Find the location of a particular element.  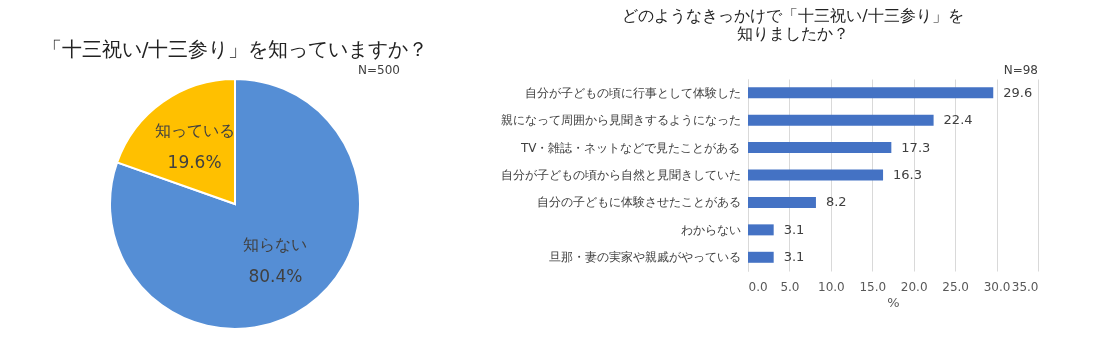

x-tick-label: 15.0 is located at coordinates (873, 286).